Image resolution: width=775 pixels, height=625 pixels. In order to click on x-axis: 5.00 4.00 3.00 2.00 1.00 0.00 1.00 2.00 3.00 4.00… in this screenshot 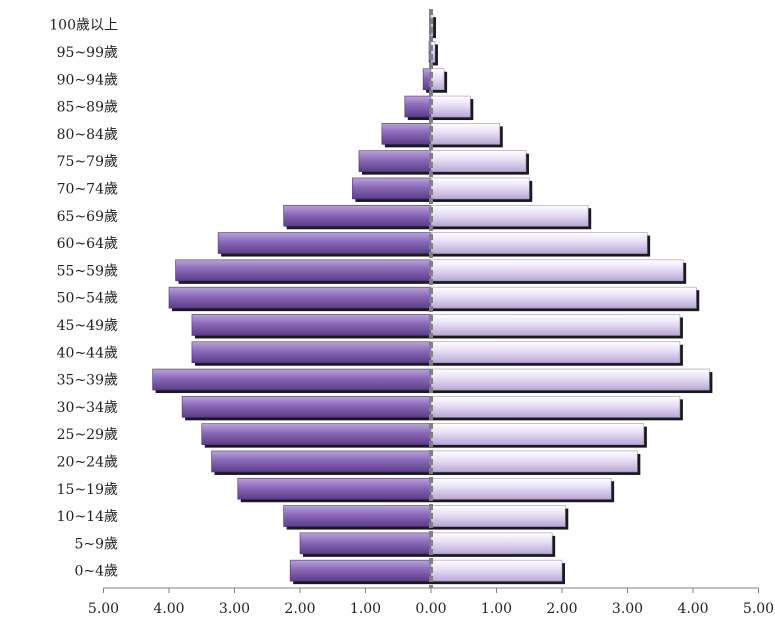, I will do `click(431, 602)`.